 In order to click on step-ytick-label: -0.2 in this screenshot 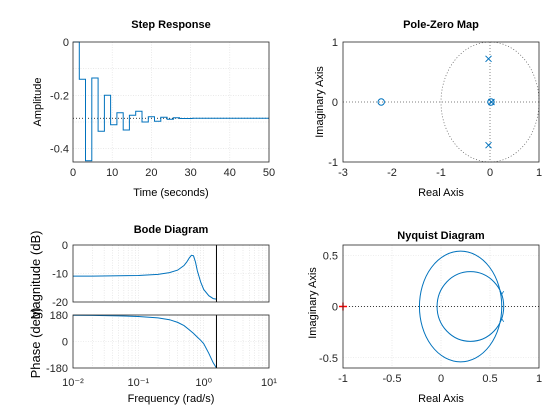, I will do `click(59, 96)`.